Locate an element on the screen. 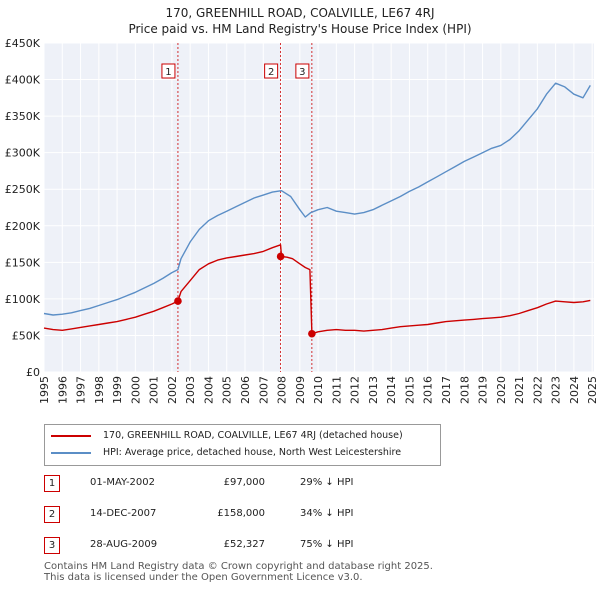  legend-swatch-hpi is located at coordinates (71, 452).